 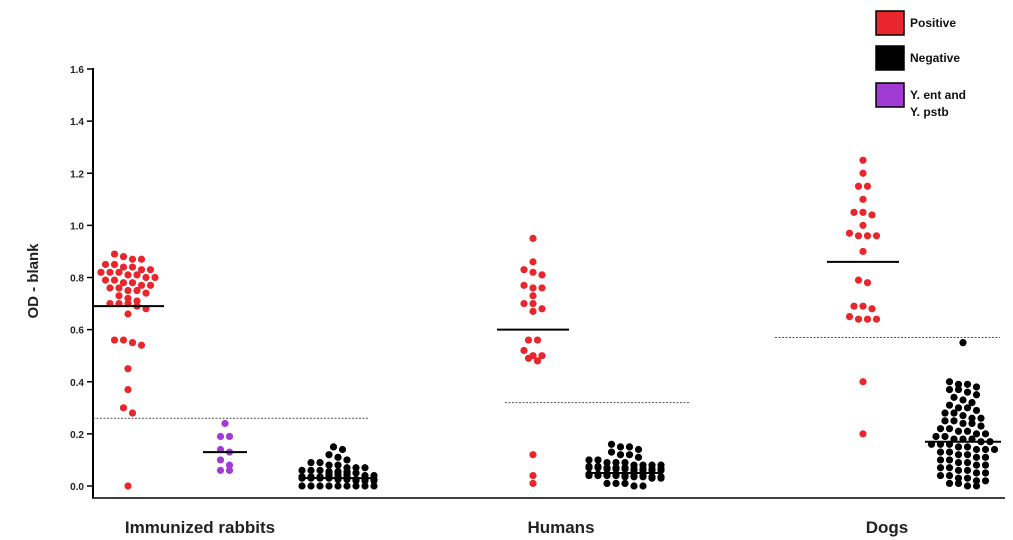 What do you see at coordinates (77, 435) in the screenshot?
I see `y-tick-label: 0.2` at bounding box center [77, 435].